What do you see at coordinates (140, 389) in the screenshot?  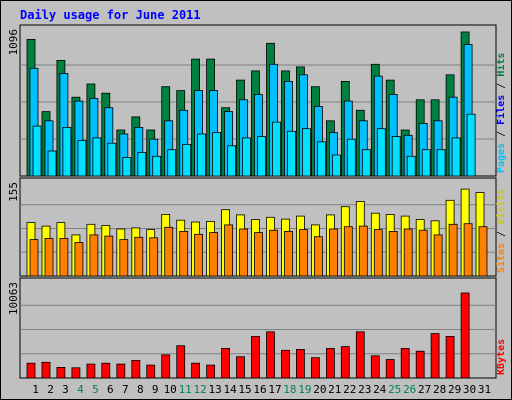 I see `x-tick-8: 8` at bounding box center [140, 389].